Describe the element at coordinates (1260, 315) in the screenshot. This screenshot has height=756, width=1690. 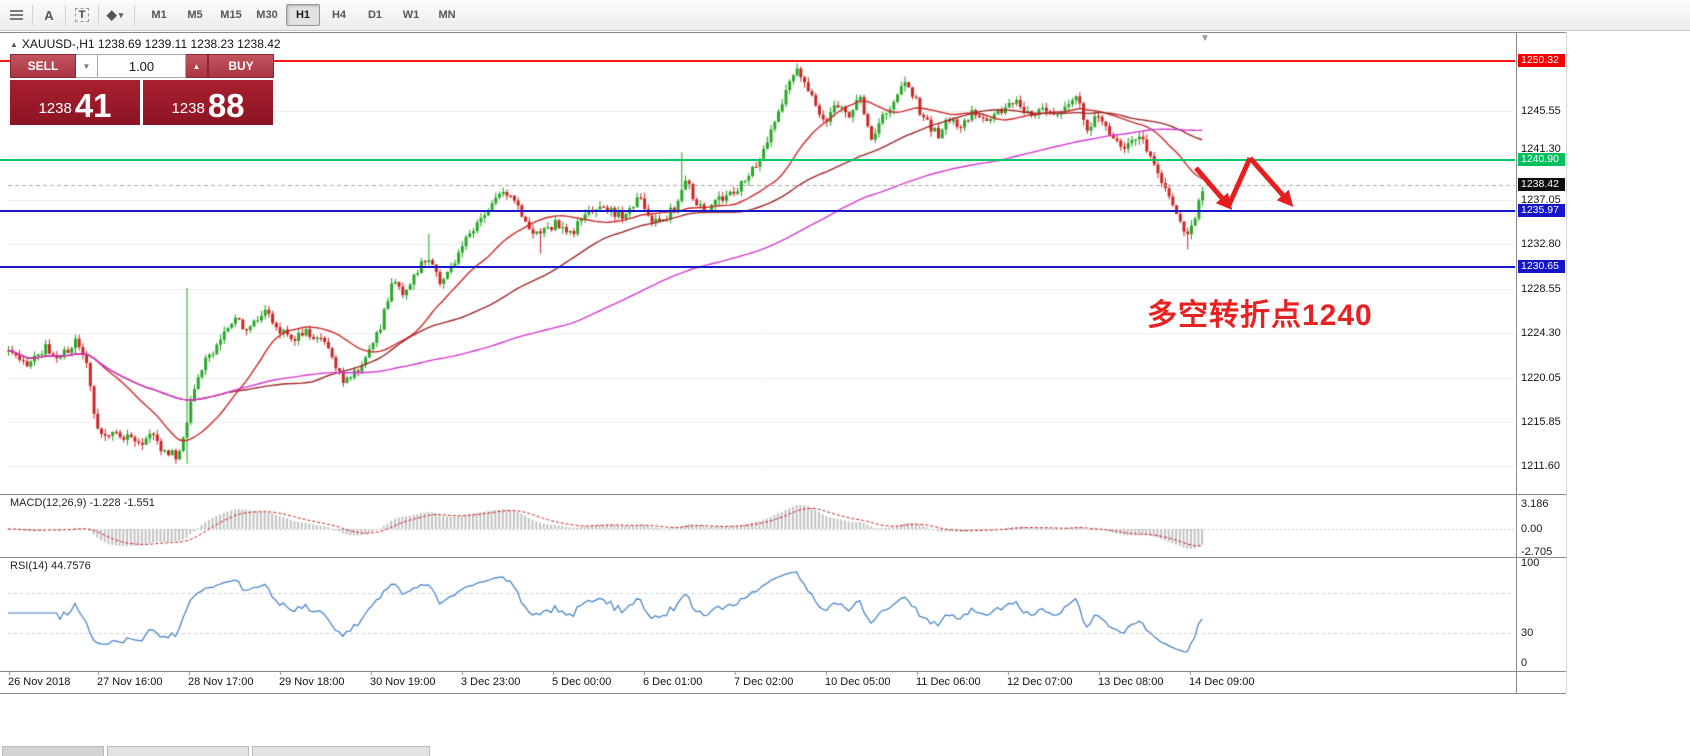
I see `annotation-text: 多空转折点1240` at that location.